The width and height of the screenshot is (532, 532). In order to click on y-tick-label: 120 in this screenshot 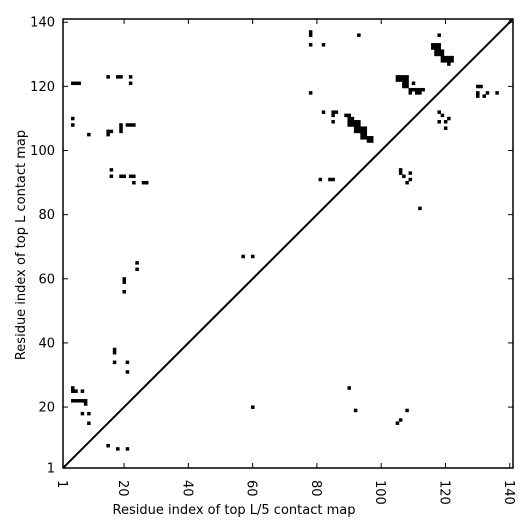, I will do `click(42, 87)`.